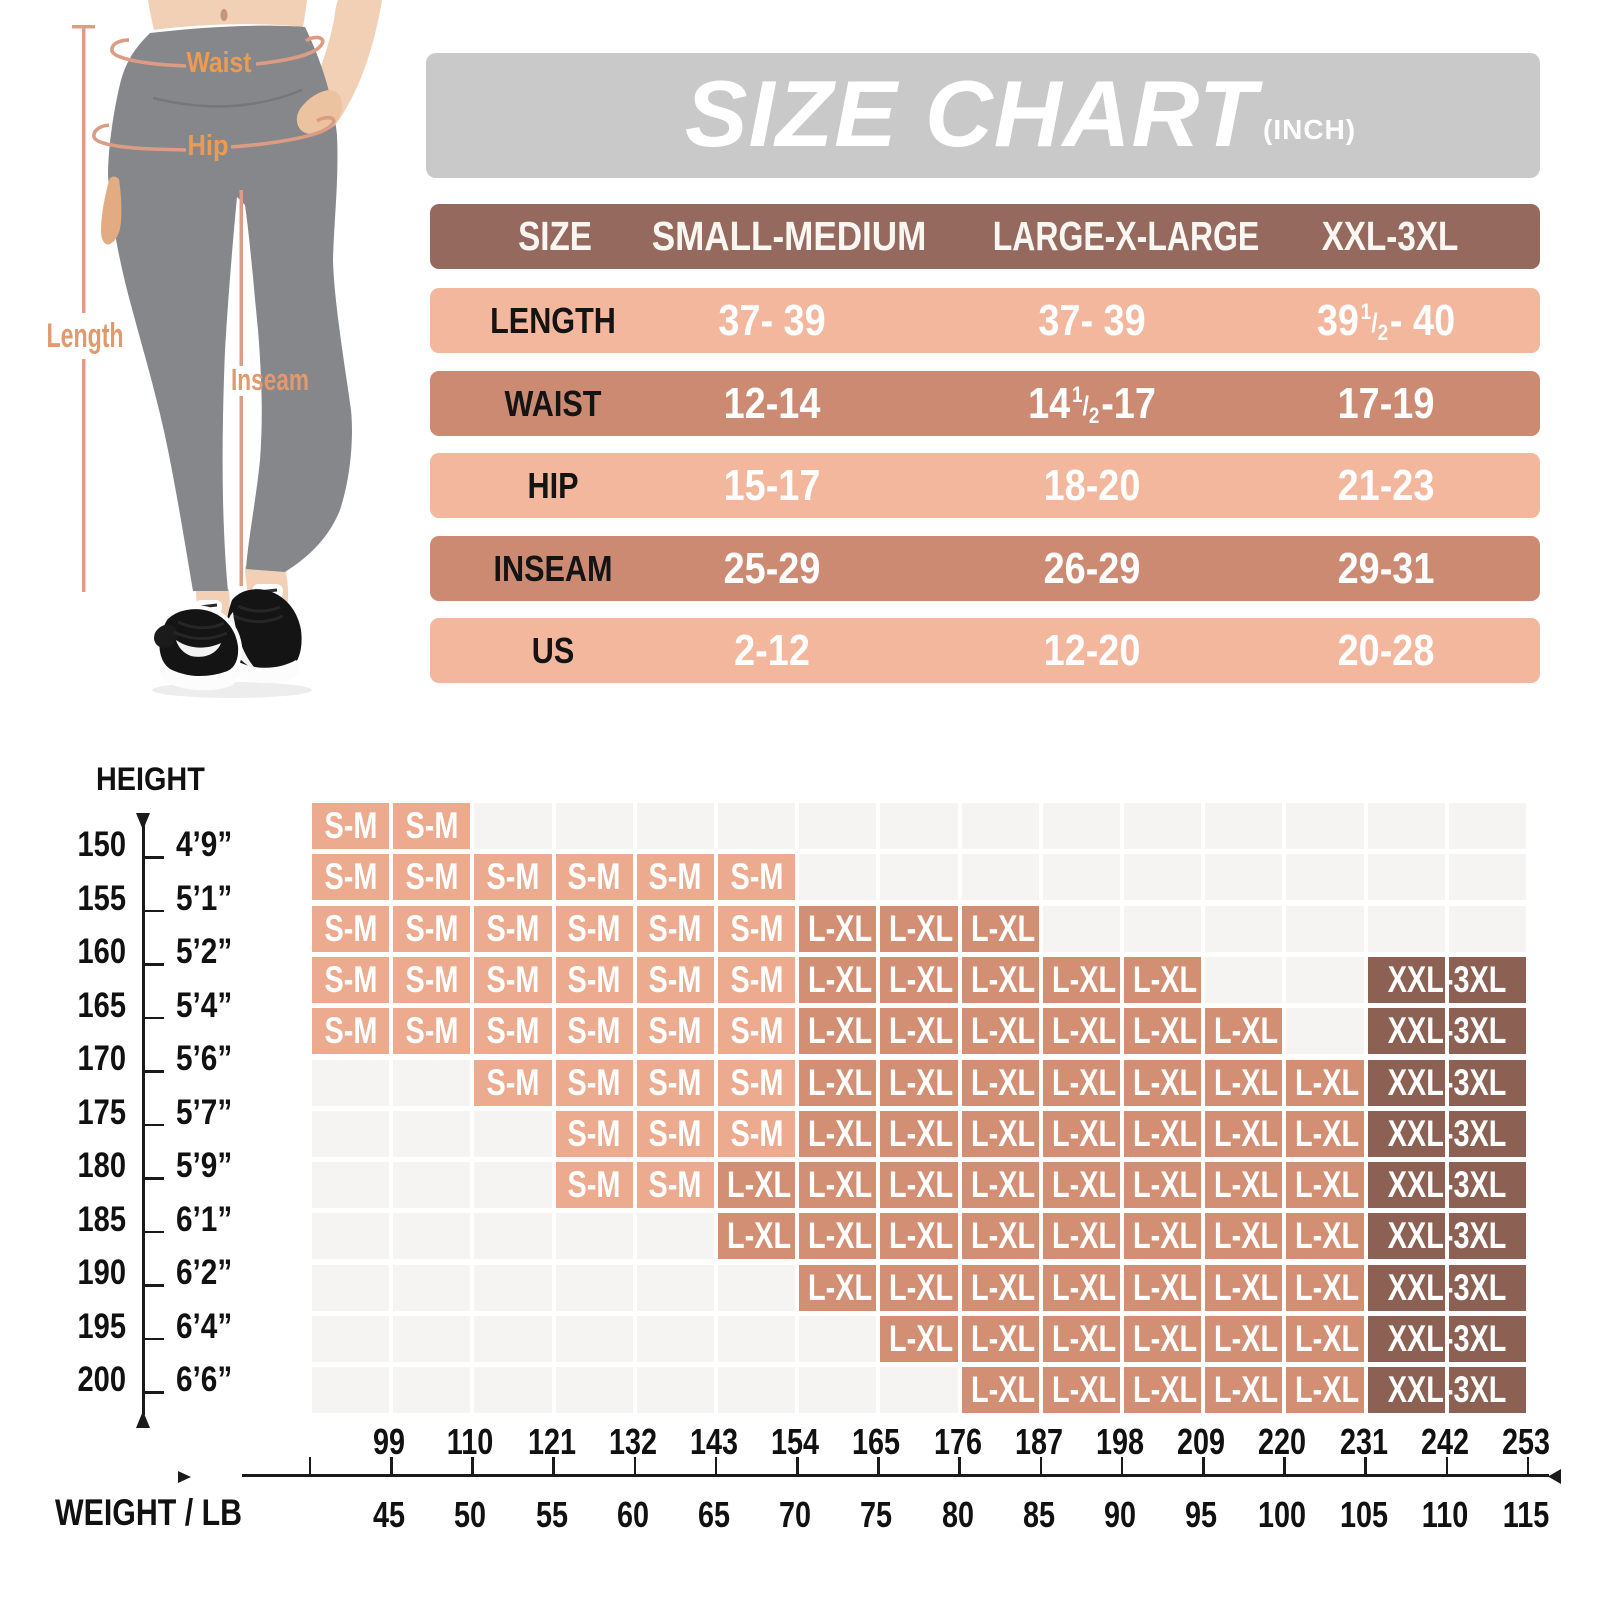 The height and width of the screenshot is (1600, 1600). I want to click on svg-text: Hip, so click(208, 146).